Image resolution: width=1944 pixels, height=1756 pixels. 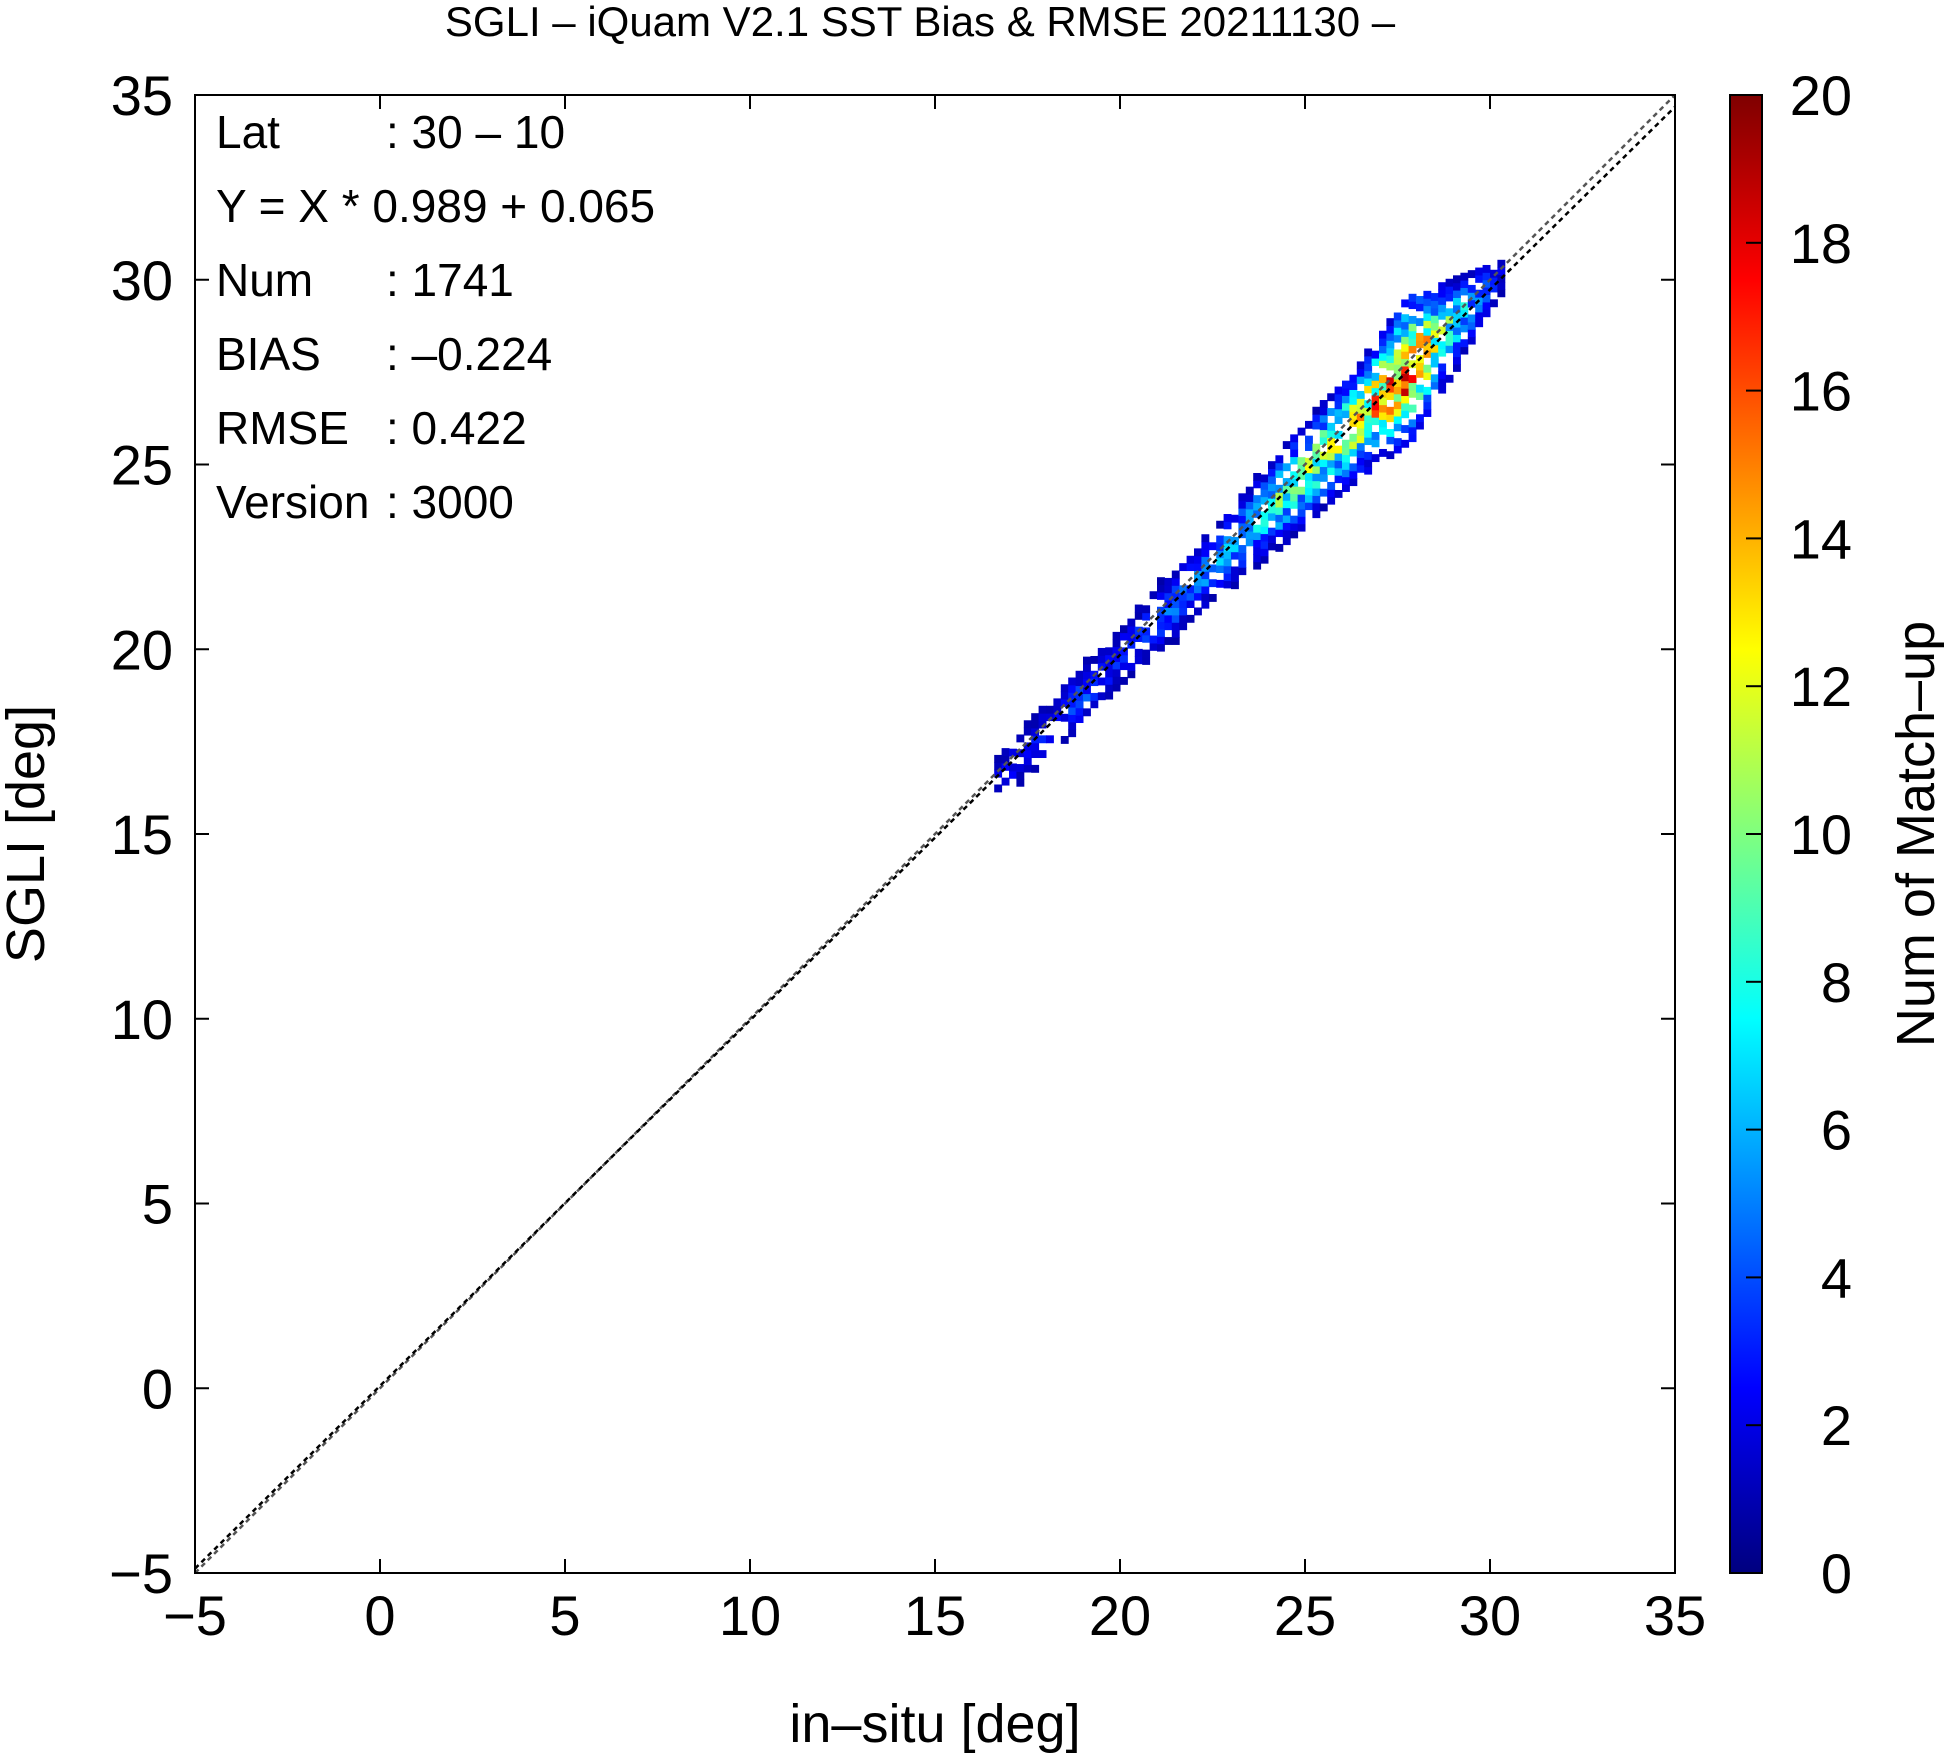 I want to click on colorbar-tick-label: 18, so click(x=1821, y=243).